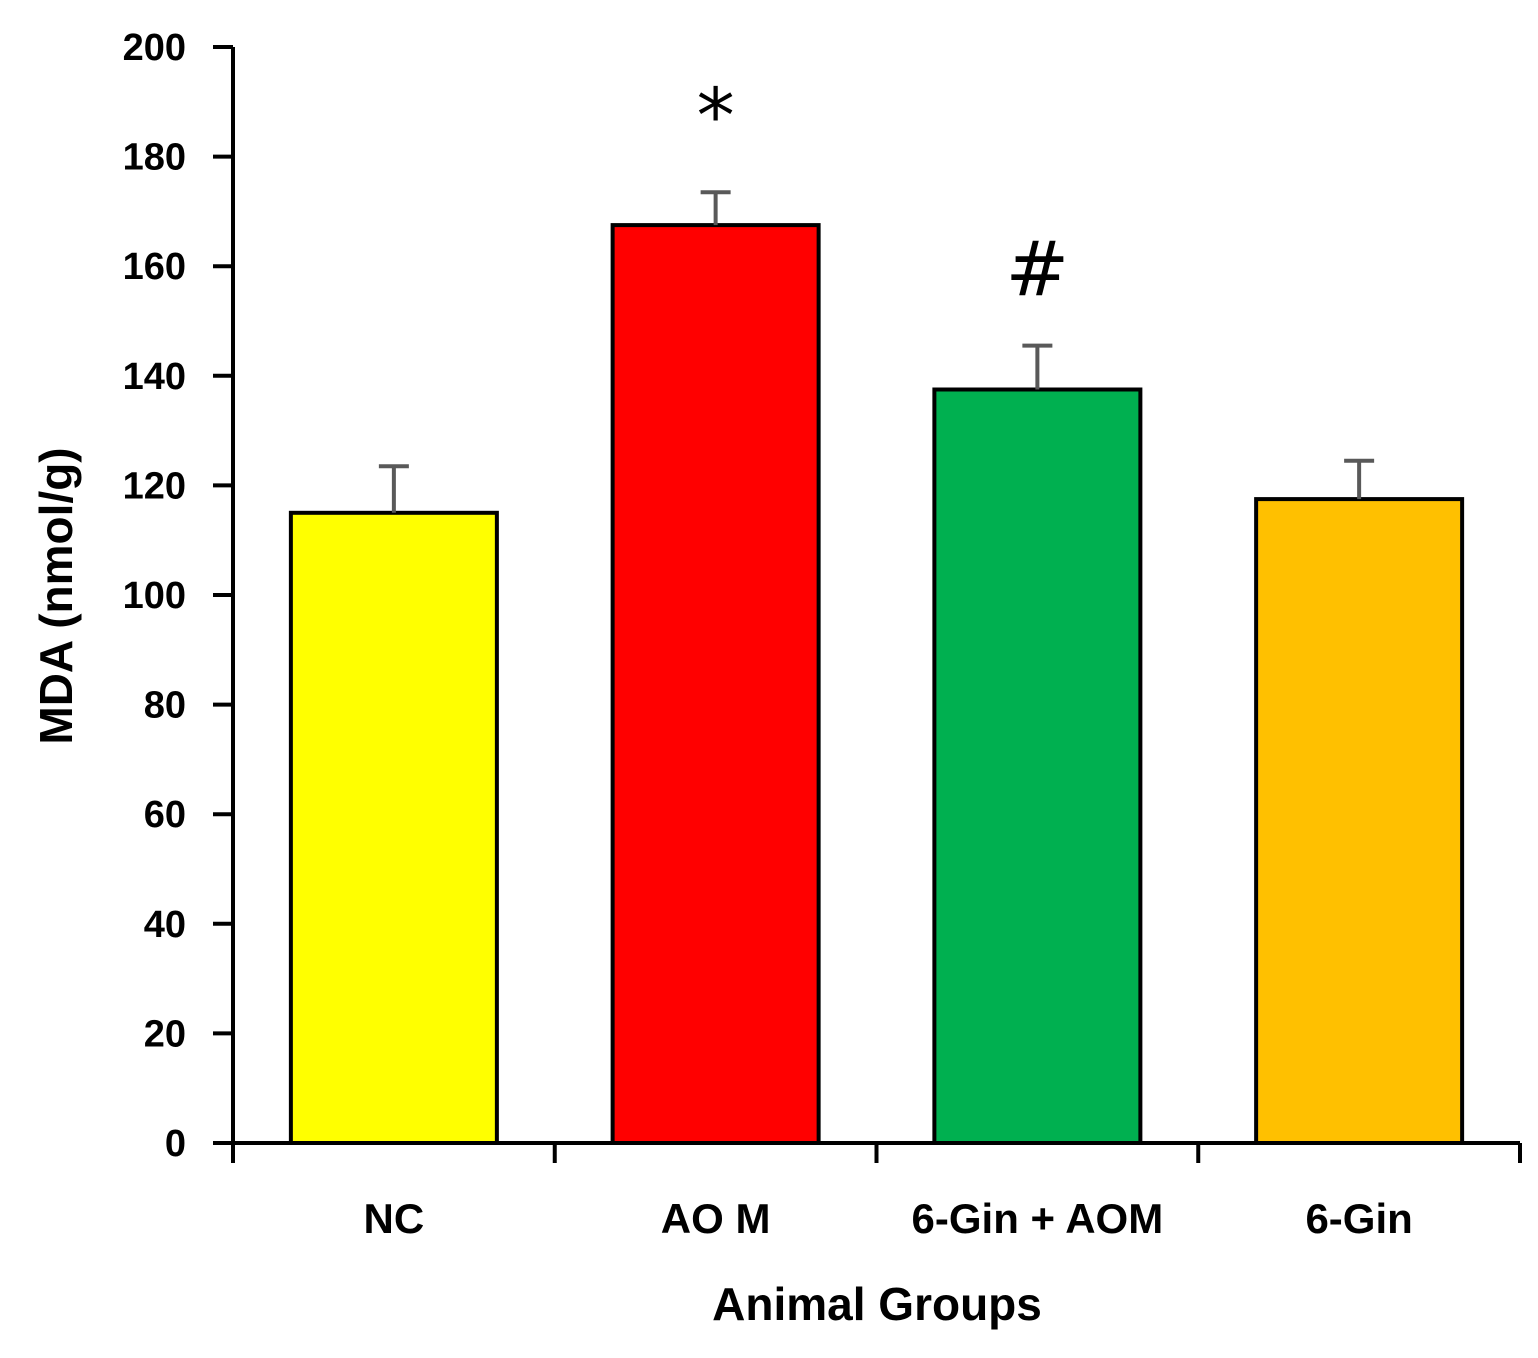  Describe the element at coordinates (1358, 1218) in the screenshot. I see `x-tick-label: 6-Gin` at that location.